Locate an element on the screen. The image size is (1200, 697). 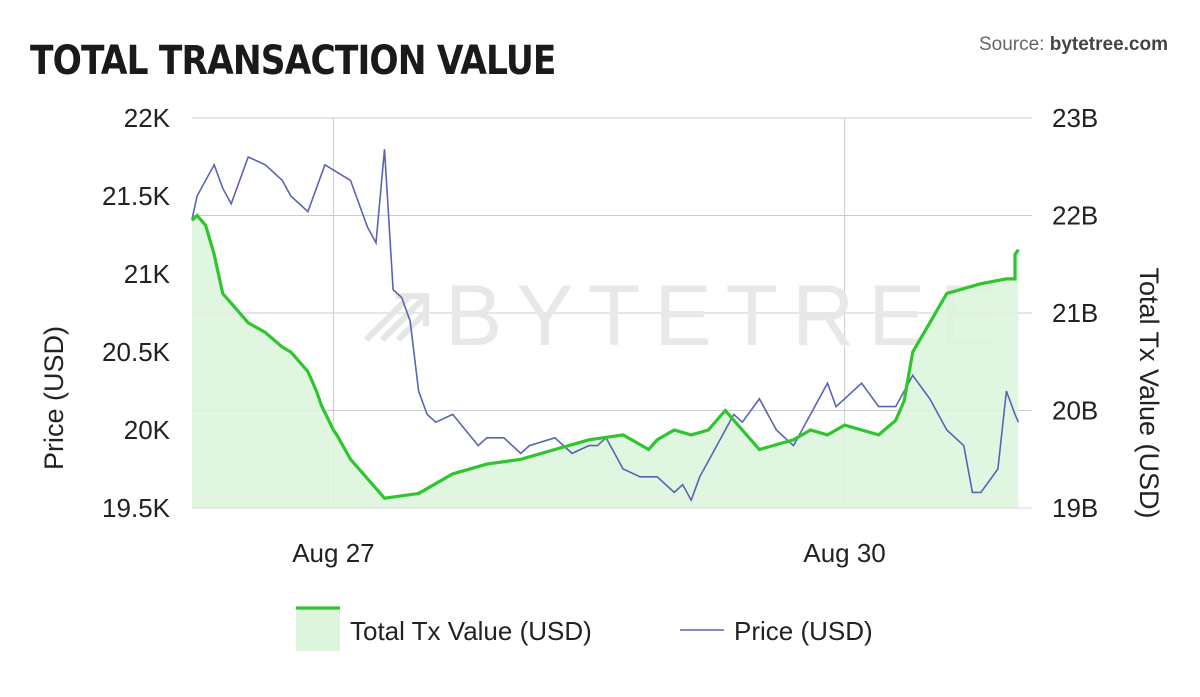
legend-tx-label: Total Tx Value (USD) is located at coordinates (471, 631).